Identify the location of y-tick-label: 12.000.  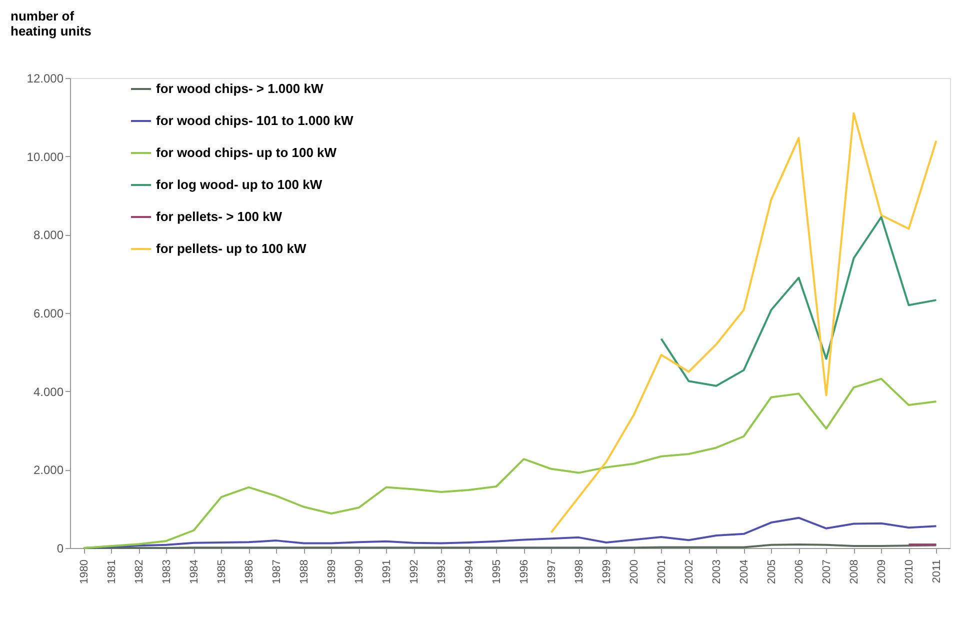
(45, 79).